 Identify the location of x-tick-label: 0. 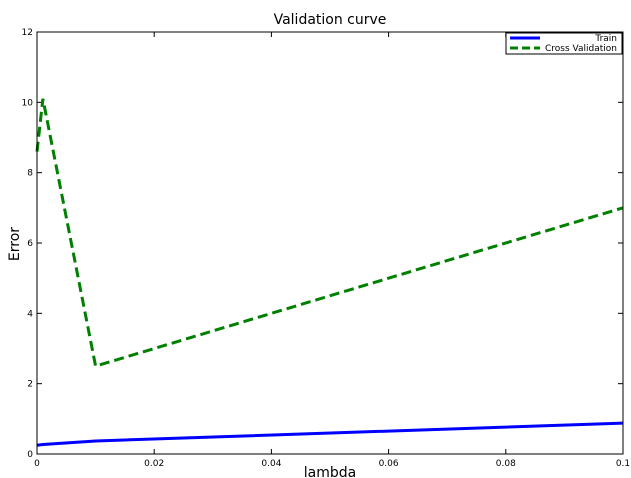
(37, 464).